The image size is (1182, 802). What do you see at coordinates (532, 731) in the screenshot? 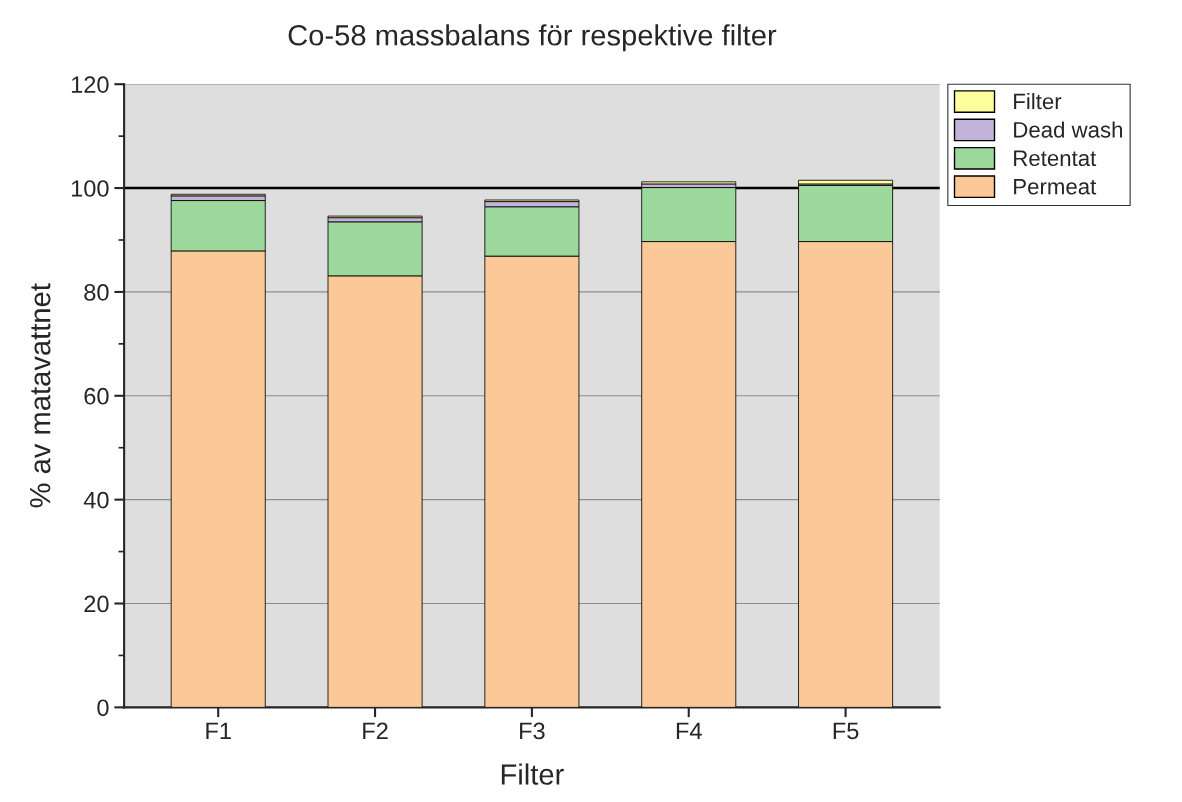
I see `x-tick-label: F3` at bounding box center [532, 731].